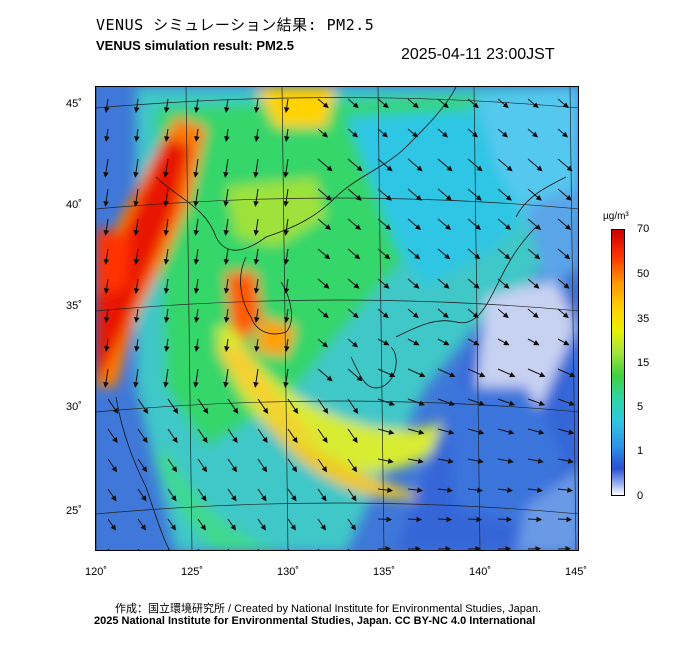 This screenshot has width=700, height=649. Describe the element at coordinates (288, 572) in the screenshot. I see `lon-label-130: 130˚` at that location.